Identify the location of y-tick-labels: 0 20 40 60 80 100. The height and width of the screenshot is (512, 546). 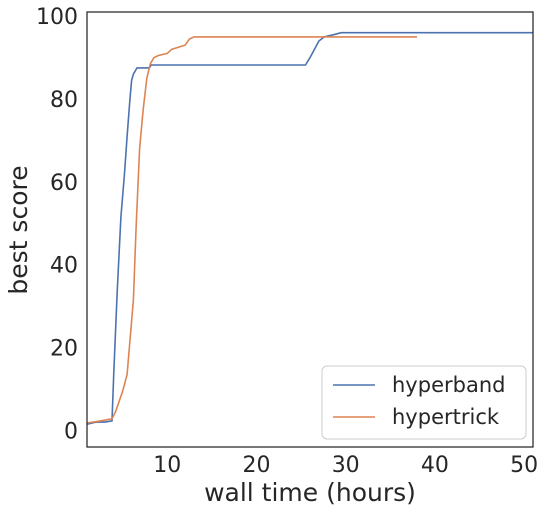
(57, 224).